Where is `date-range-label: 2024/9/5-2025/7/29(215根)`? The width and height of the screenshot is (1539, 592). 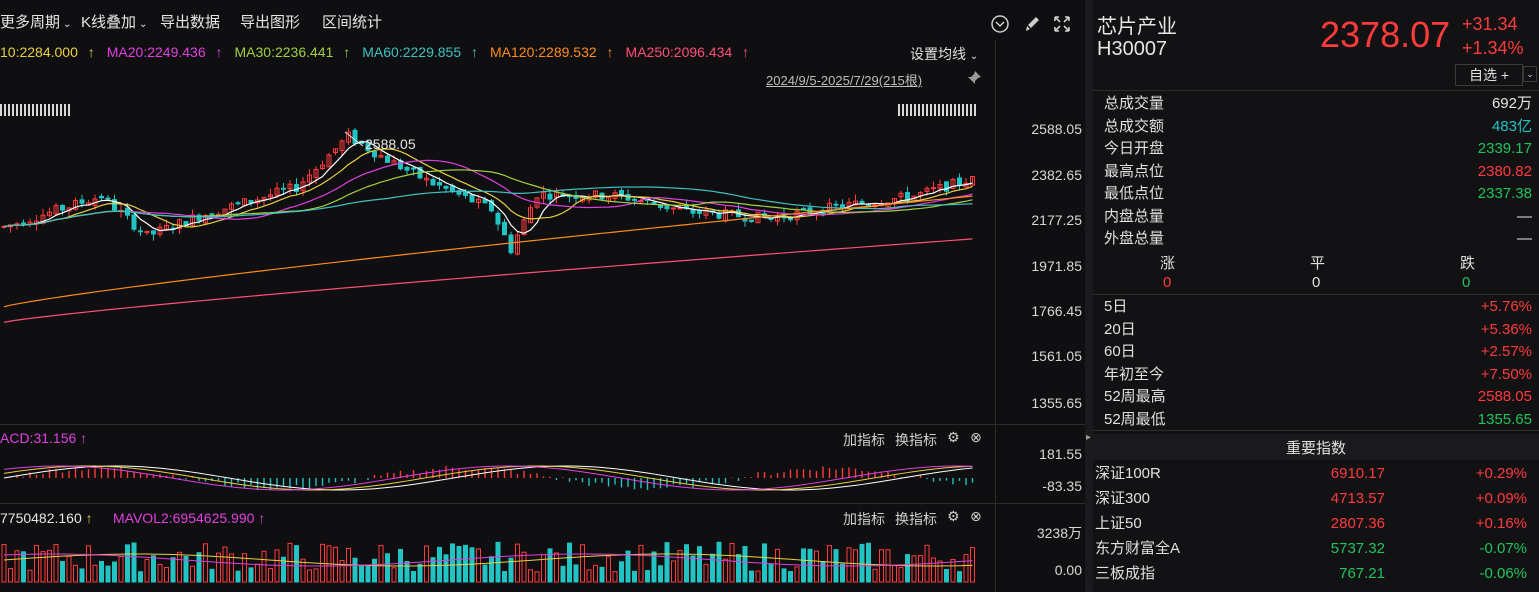
date-range-label: 2024/9/5-2025/7/29(215根) is located at coordinates (844, 80).